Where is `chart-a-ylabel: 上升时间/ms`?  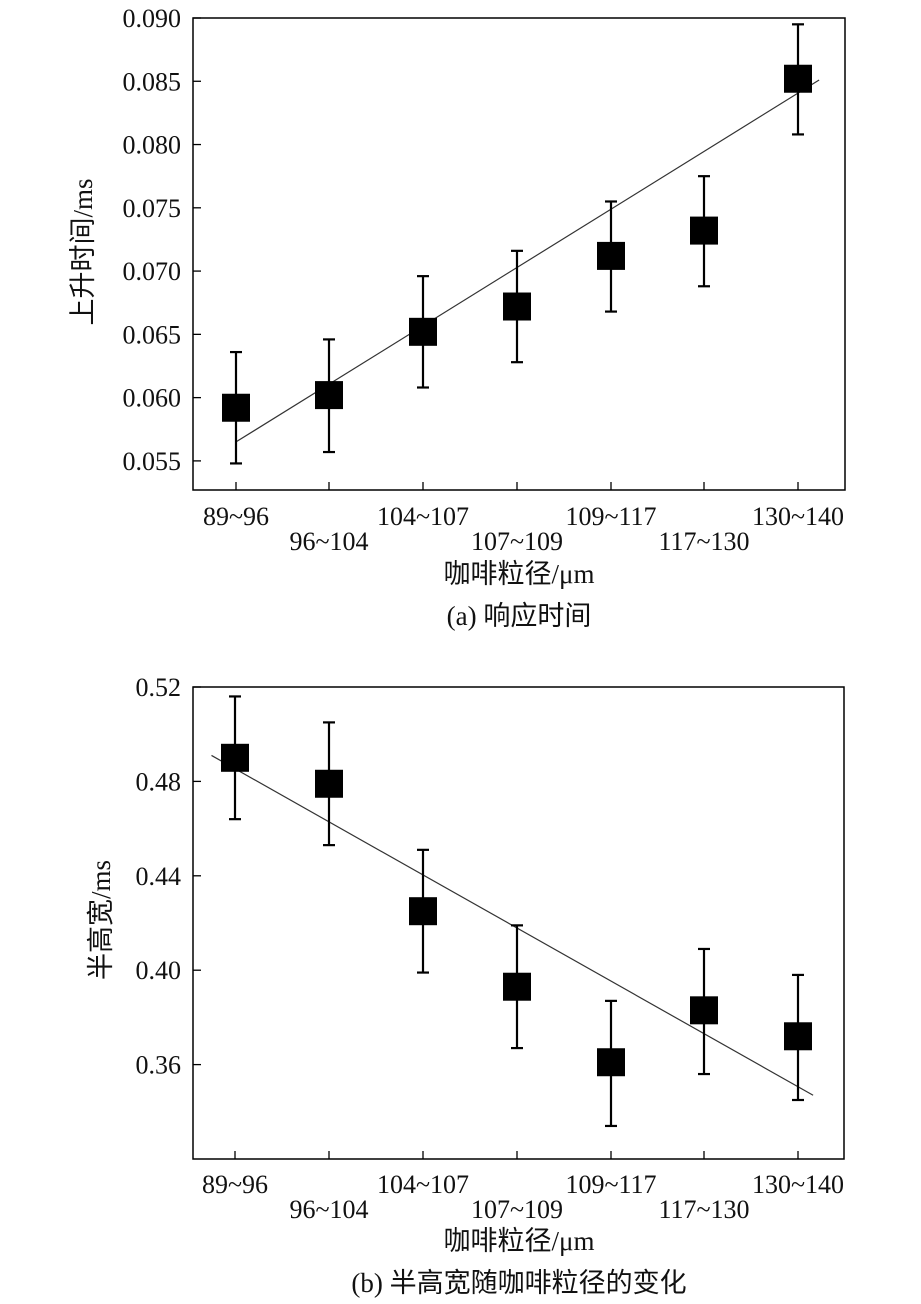 chart-a-ylabel: 上升时间/ms is located at coordinates (83, 251).